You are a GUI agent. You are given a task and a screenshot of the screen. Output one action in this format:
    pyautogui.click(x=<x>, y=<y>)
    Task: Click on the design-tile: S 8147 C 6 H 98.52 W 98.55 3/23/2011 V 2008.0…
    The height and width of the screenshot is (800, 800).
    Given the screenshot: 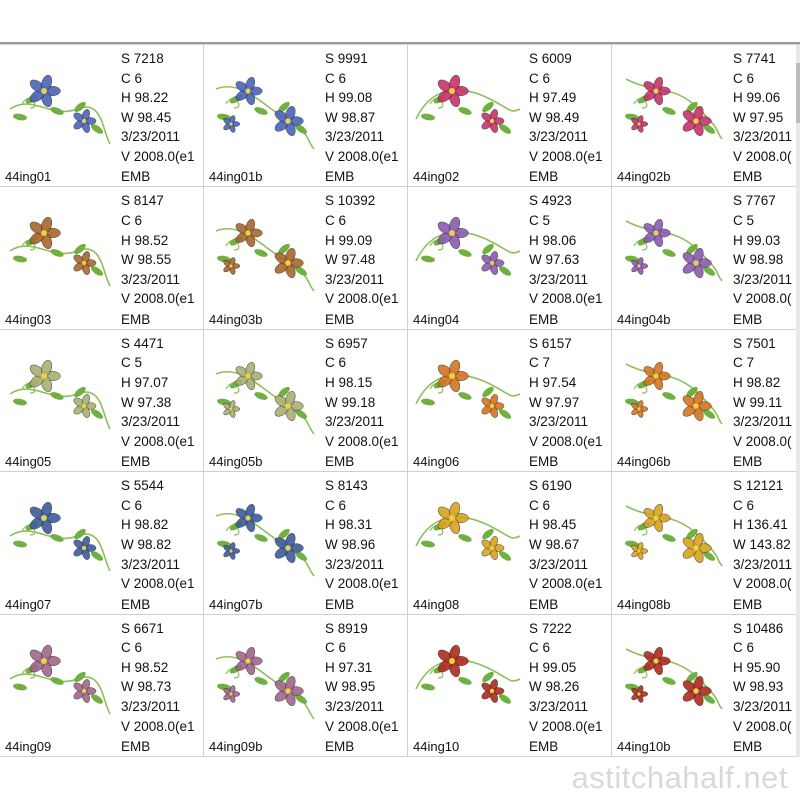 What is the action you would take?
    pyautogui.click(x=102, y=258)
    